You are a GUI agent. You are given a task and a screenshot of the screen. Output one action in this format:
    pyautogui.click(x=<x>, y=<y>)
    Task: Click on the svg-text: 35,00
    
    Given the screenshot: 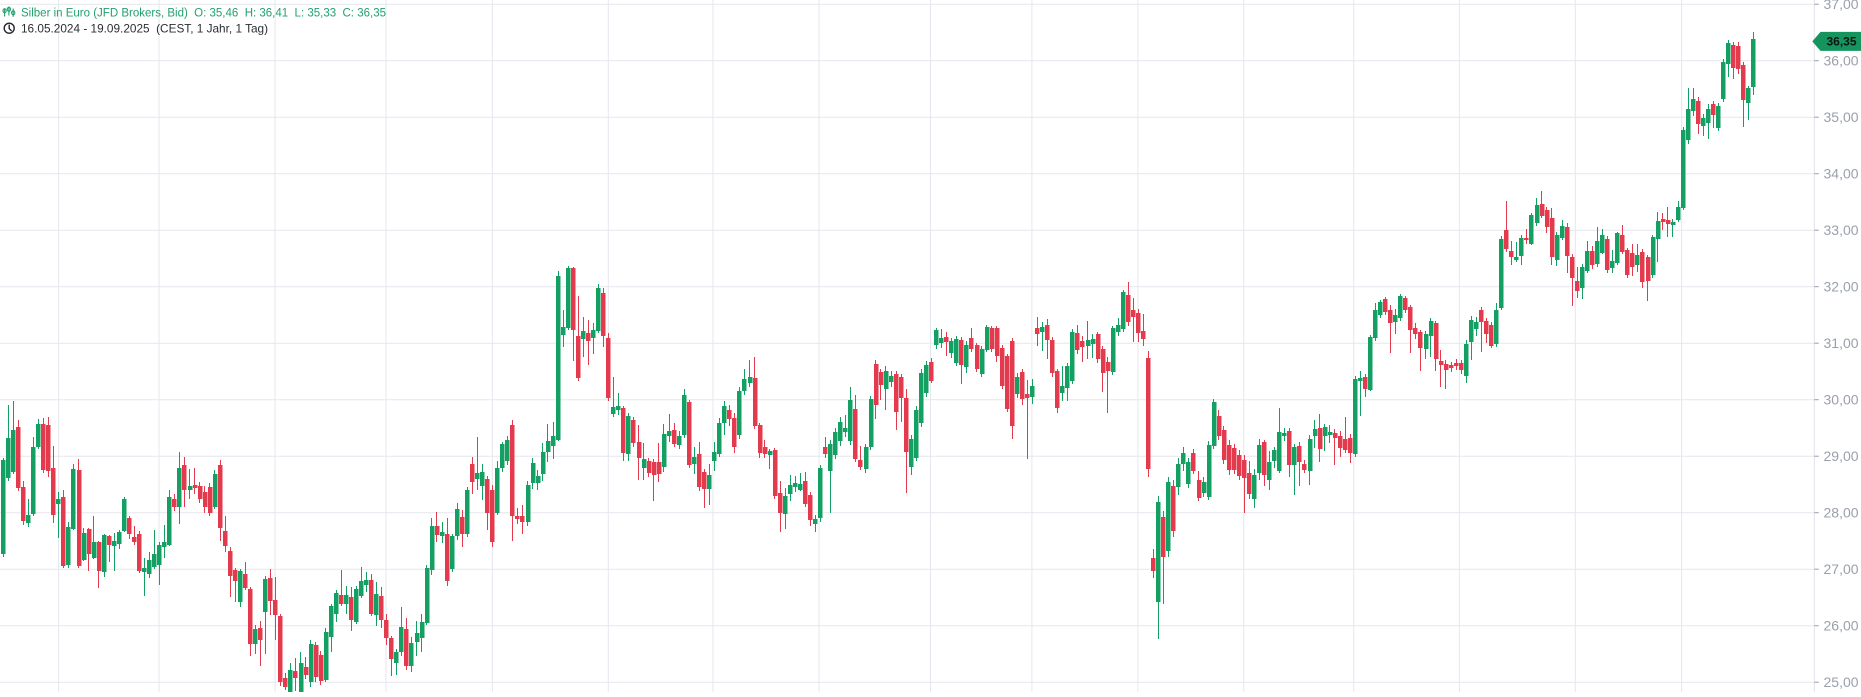 What is the action you would take?
    pyautogui.click(x=1841, y=117)
    